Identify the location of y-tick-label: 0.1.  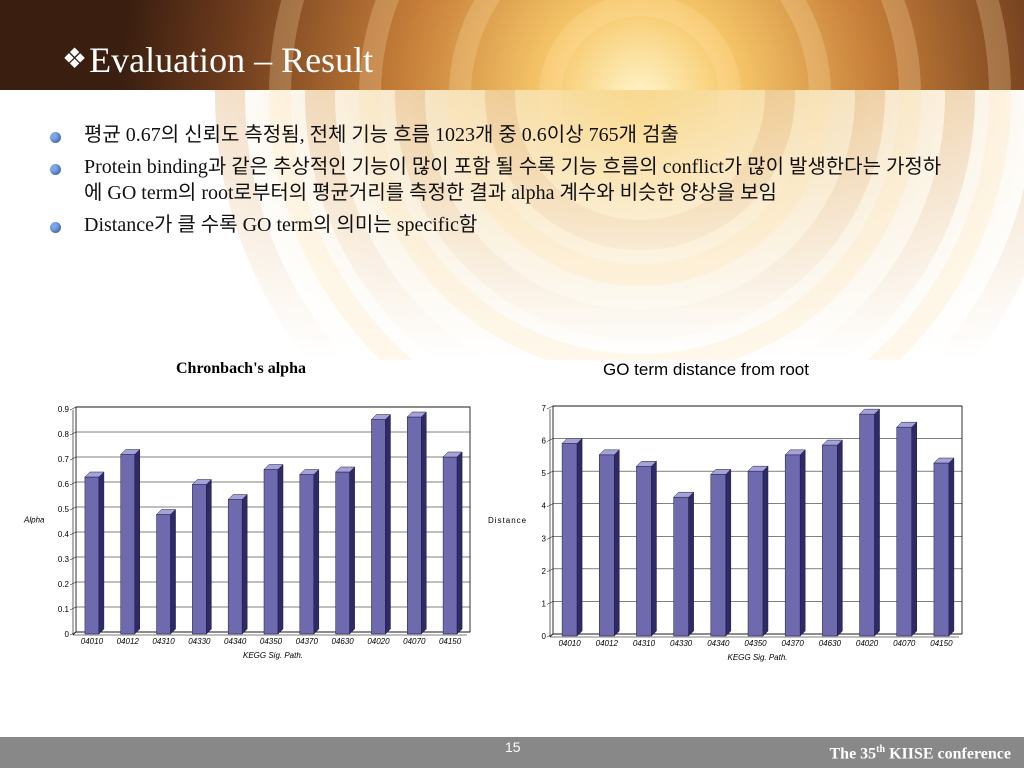
(64, 609).